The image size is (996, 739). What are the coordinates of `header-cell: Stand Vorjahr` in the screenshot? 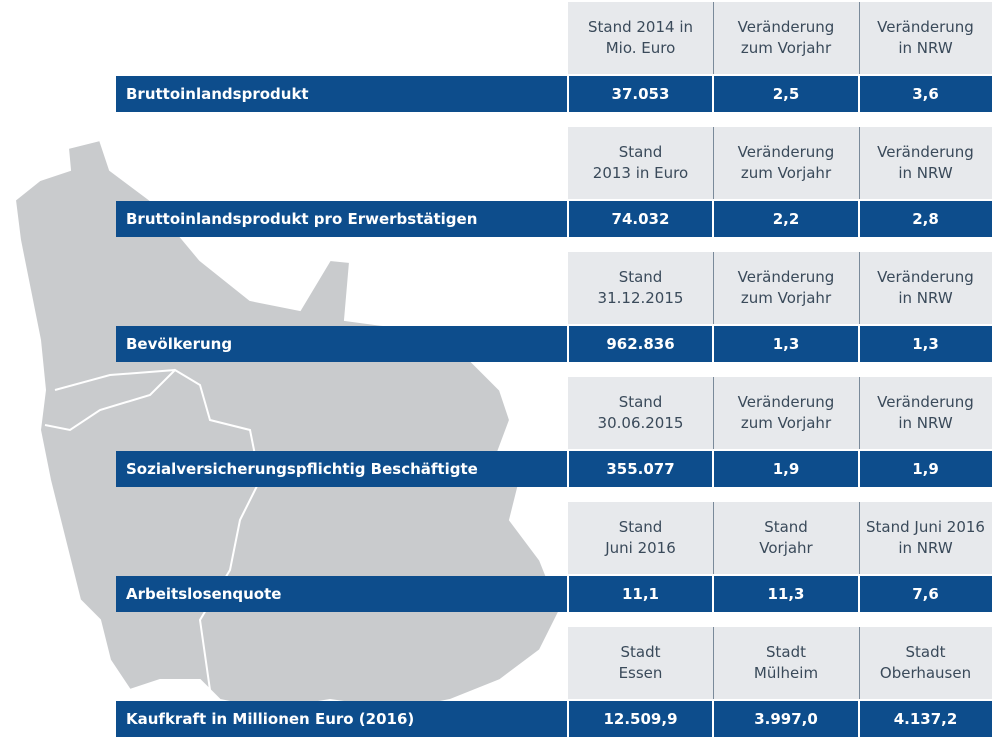 It's located at (786, 538).